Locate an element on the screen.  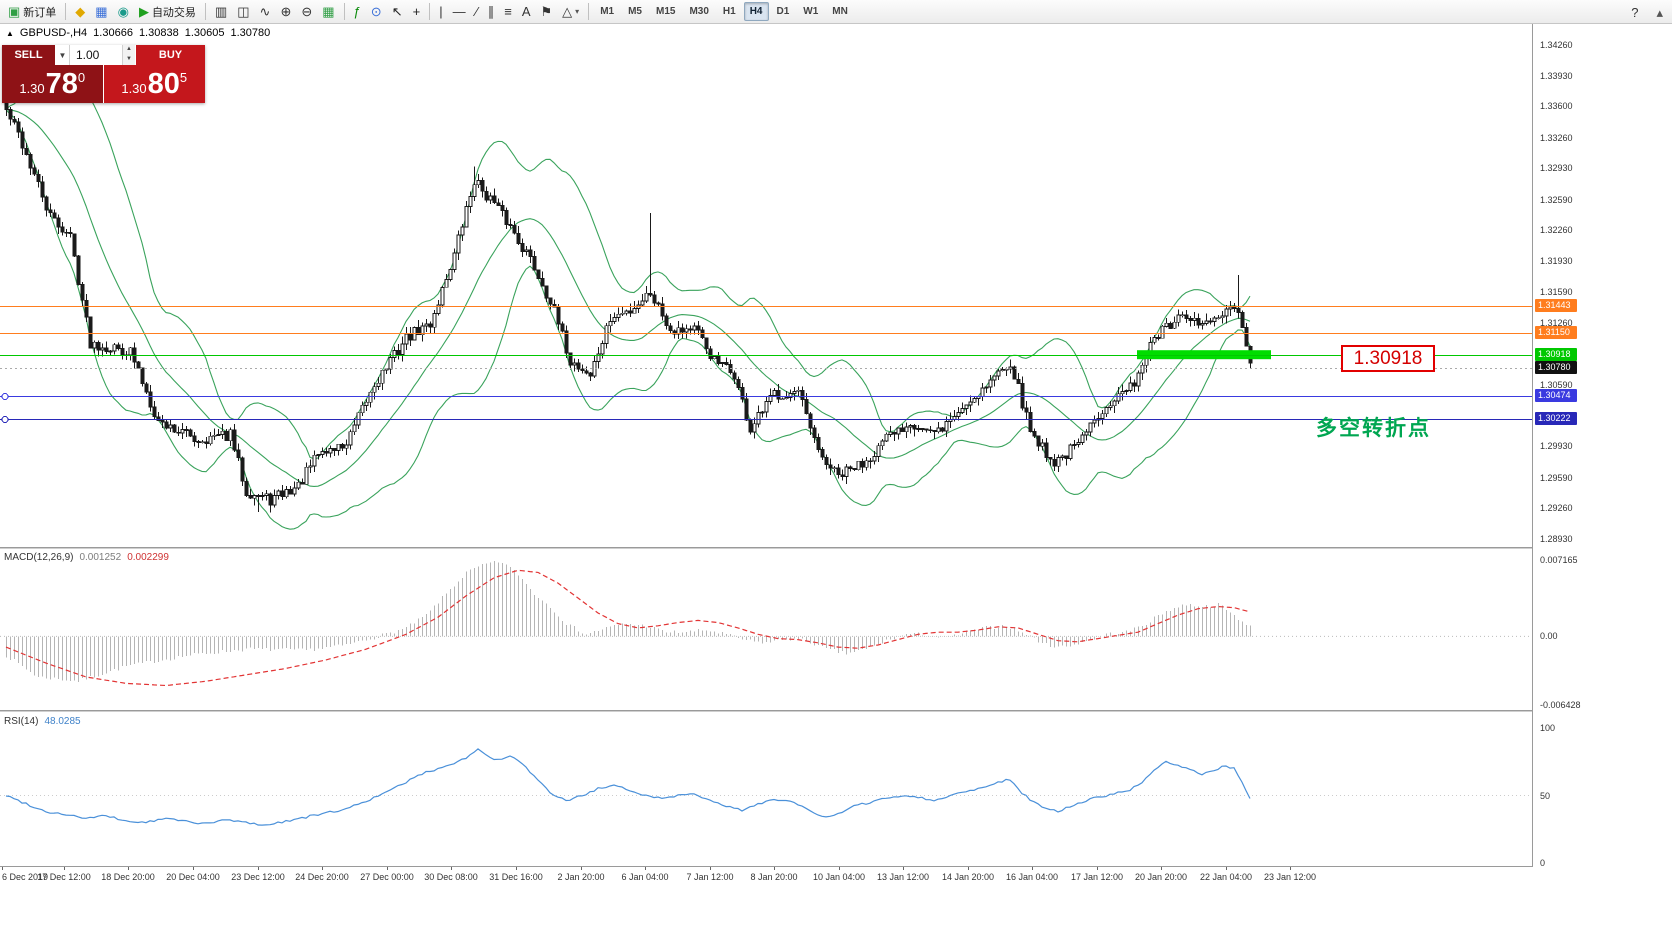
periods-button: ⊙ is located at coordinates (376, 12).